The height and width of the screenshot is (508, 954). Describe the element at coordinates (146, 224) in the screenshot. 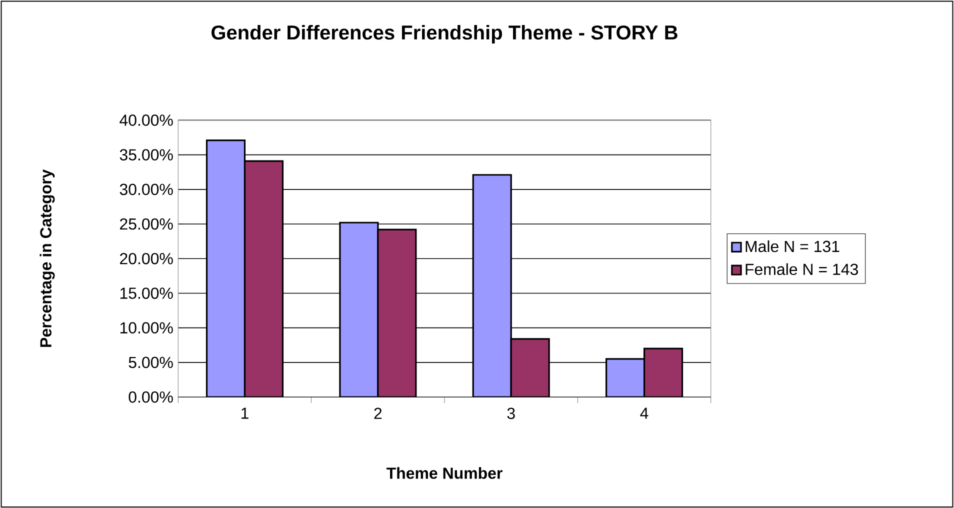

I see `y-tick-label: 25.00%` at that location.